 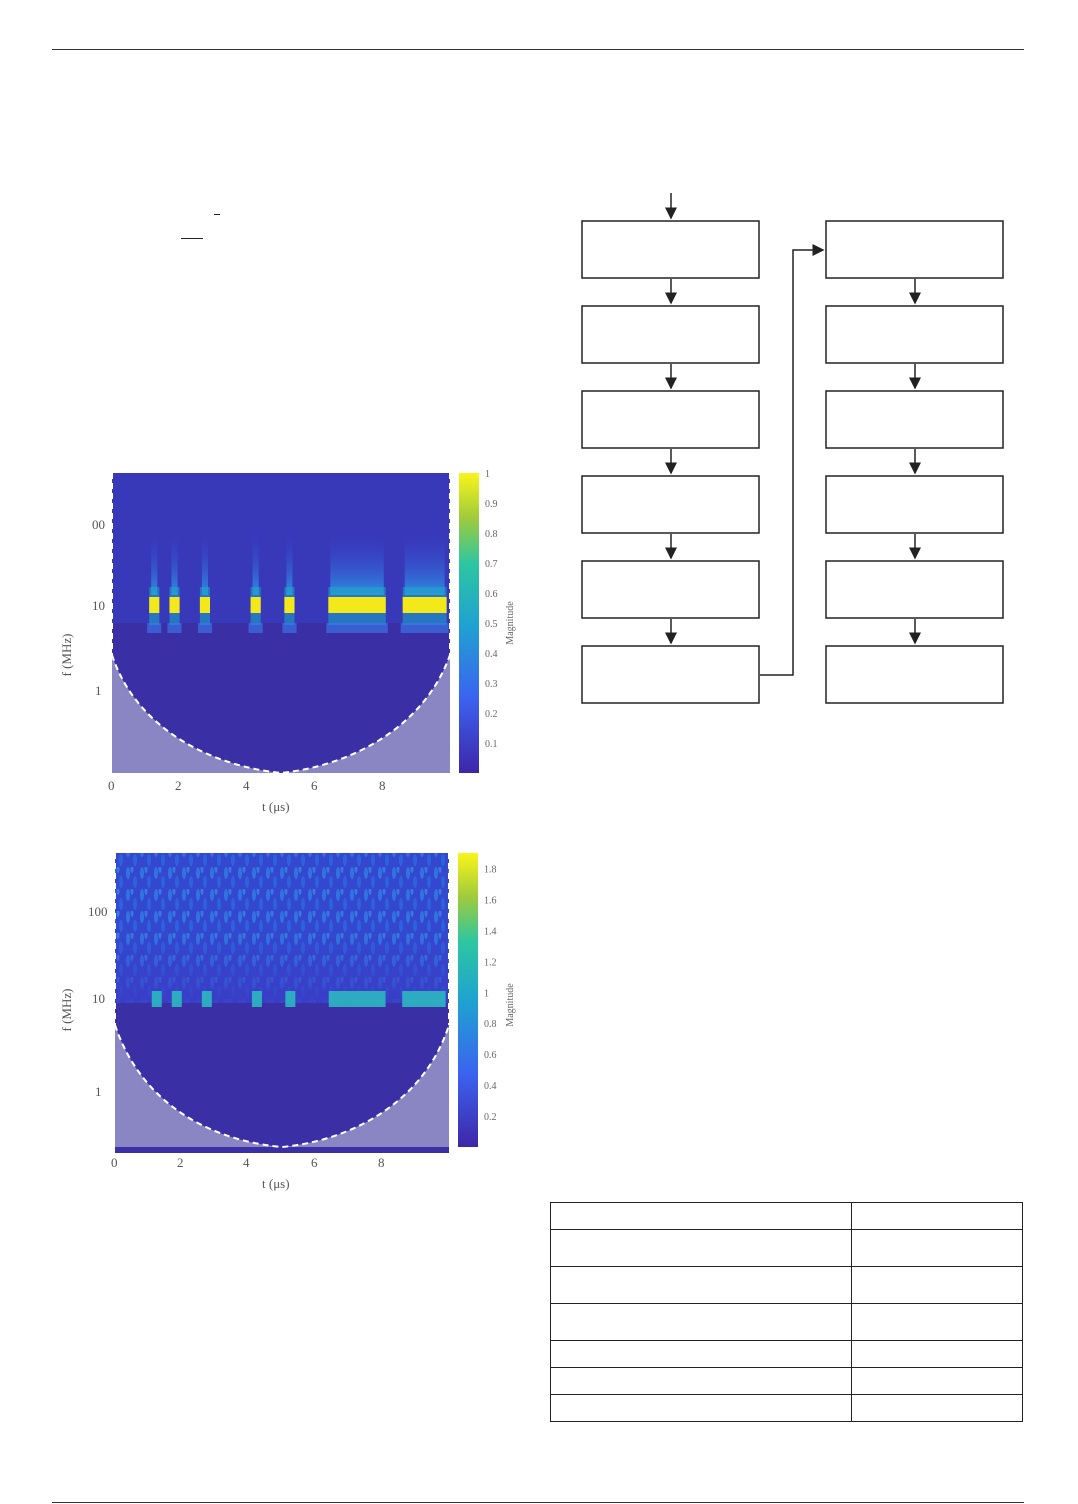 I want to click on colorbar-tick-label: 0.5, so click(x=491, y=624).